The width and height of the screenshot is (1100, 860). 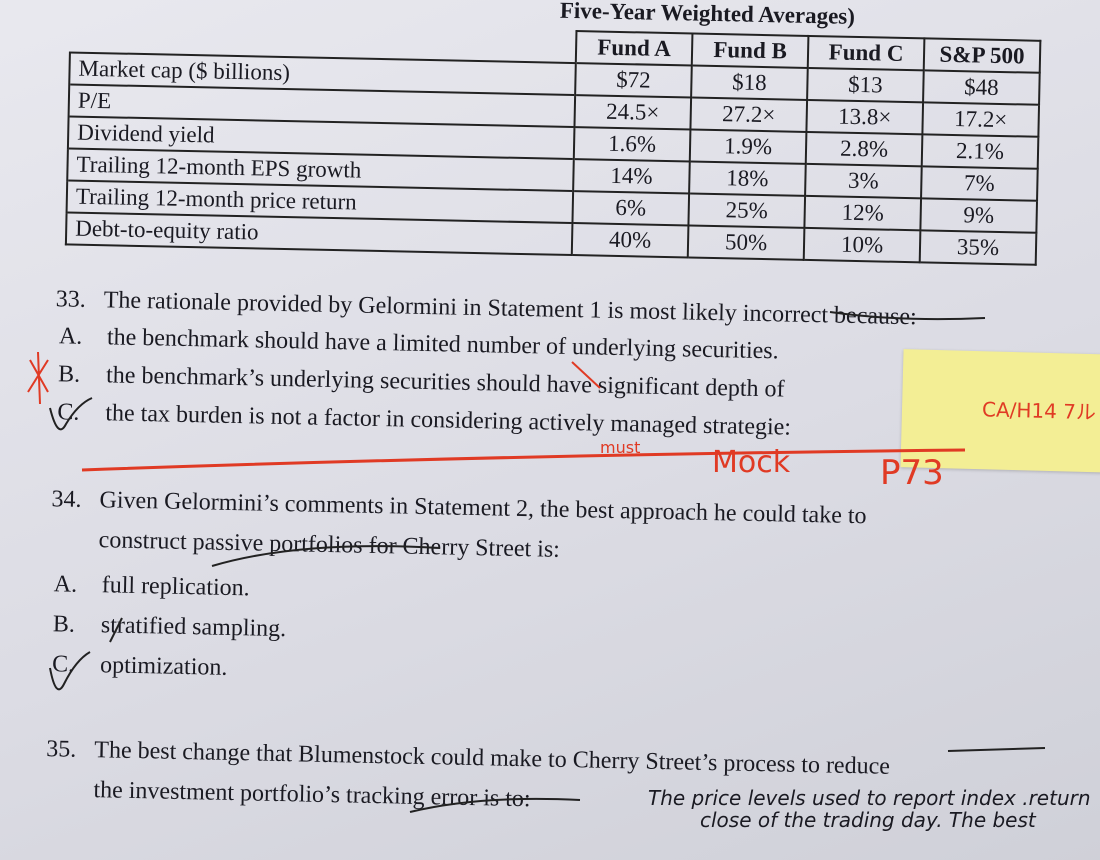 I want to click on handwritten-mock: Mock, so click(x=751, y=462).